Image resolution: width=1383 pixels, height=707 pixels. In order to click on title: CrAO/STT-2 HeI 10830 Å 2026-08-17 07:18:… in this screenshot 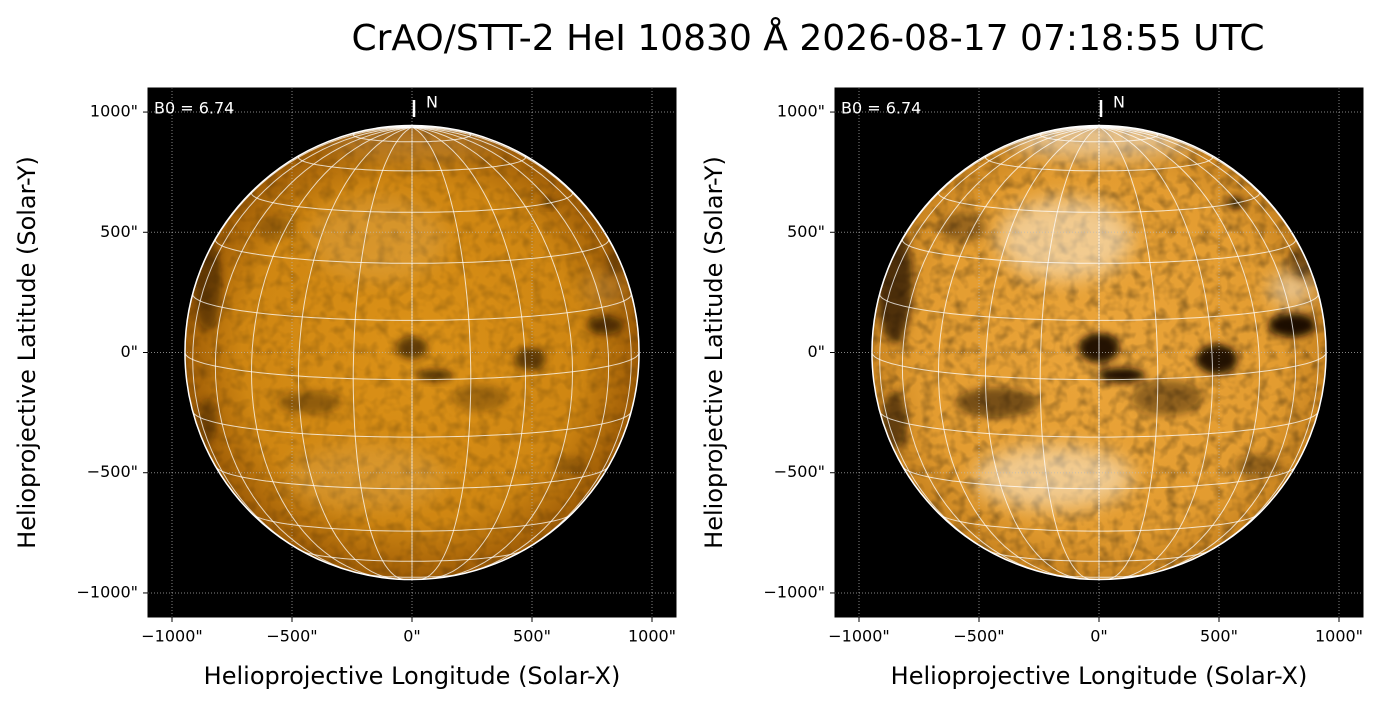, I will do `click(807, 37)`.